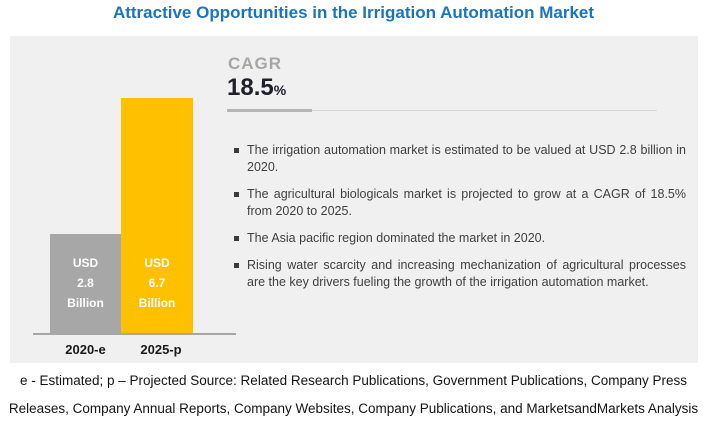  Describe the element at coordinates (157, 283) in the screenshot. I see `bar-2025-value-label: USD 6.7 Billion` at that location.